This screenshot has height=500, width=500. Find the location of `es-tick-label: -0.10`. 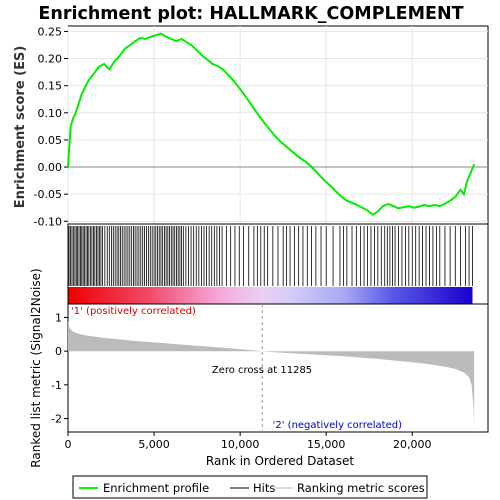

es-tick-label: -0.10 is located at coordinates (48, 221).